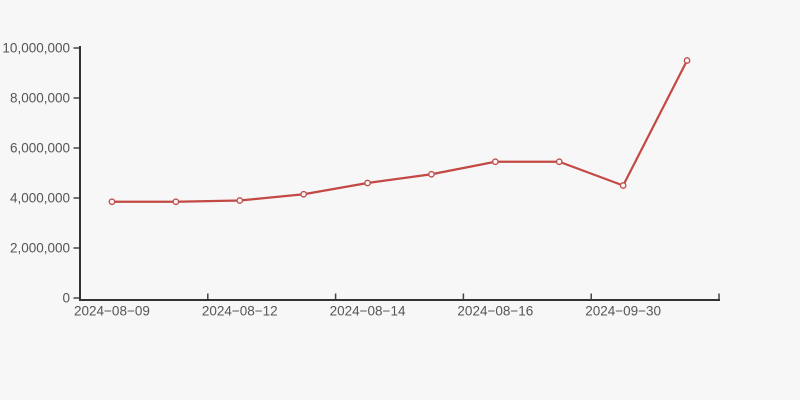  What do you see at coordinates (240, 311) in the screenshot?
I see `x-tick-label: 2024−08−12` at bounding box center [240, 311].